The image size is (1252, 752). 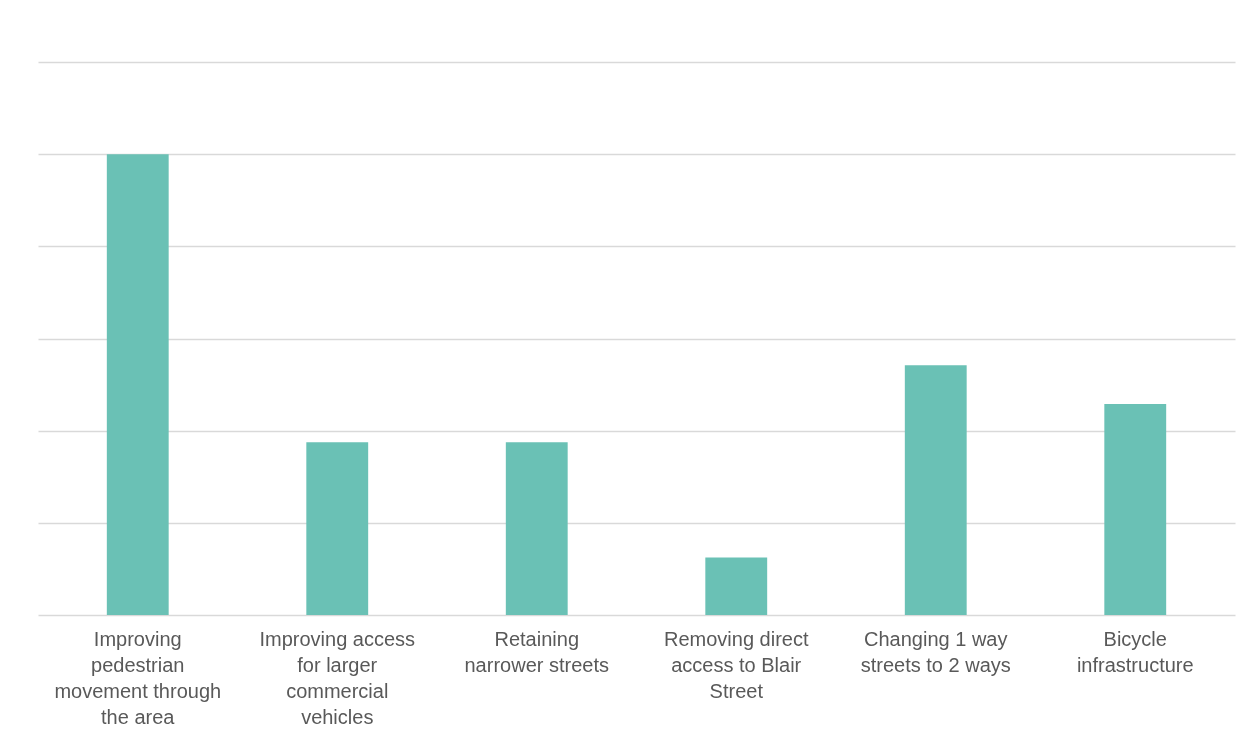 I want to click on x-tick-label: Changing 1 way streets to 2 ways, so click(x=935, y=651).